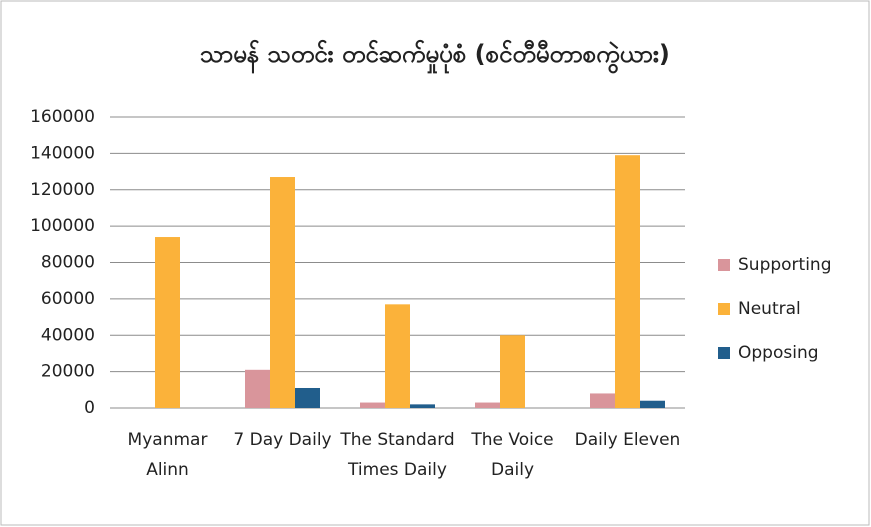 The height and width of the screenshot is (527, 871). Describe the element at coordinates (68, 372) in the screenshot. I see `y-tick-label: 20000` at that location.